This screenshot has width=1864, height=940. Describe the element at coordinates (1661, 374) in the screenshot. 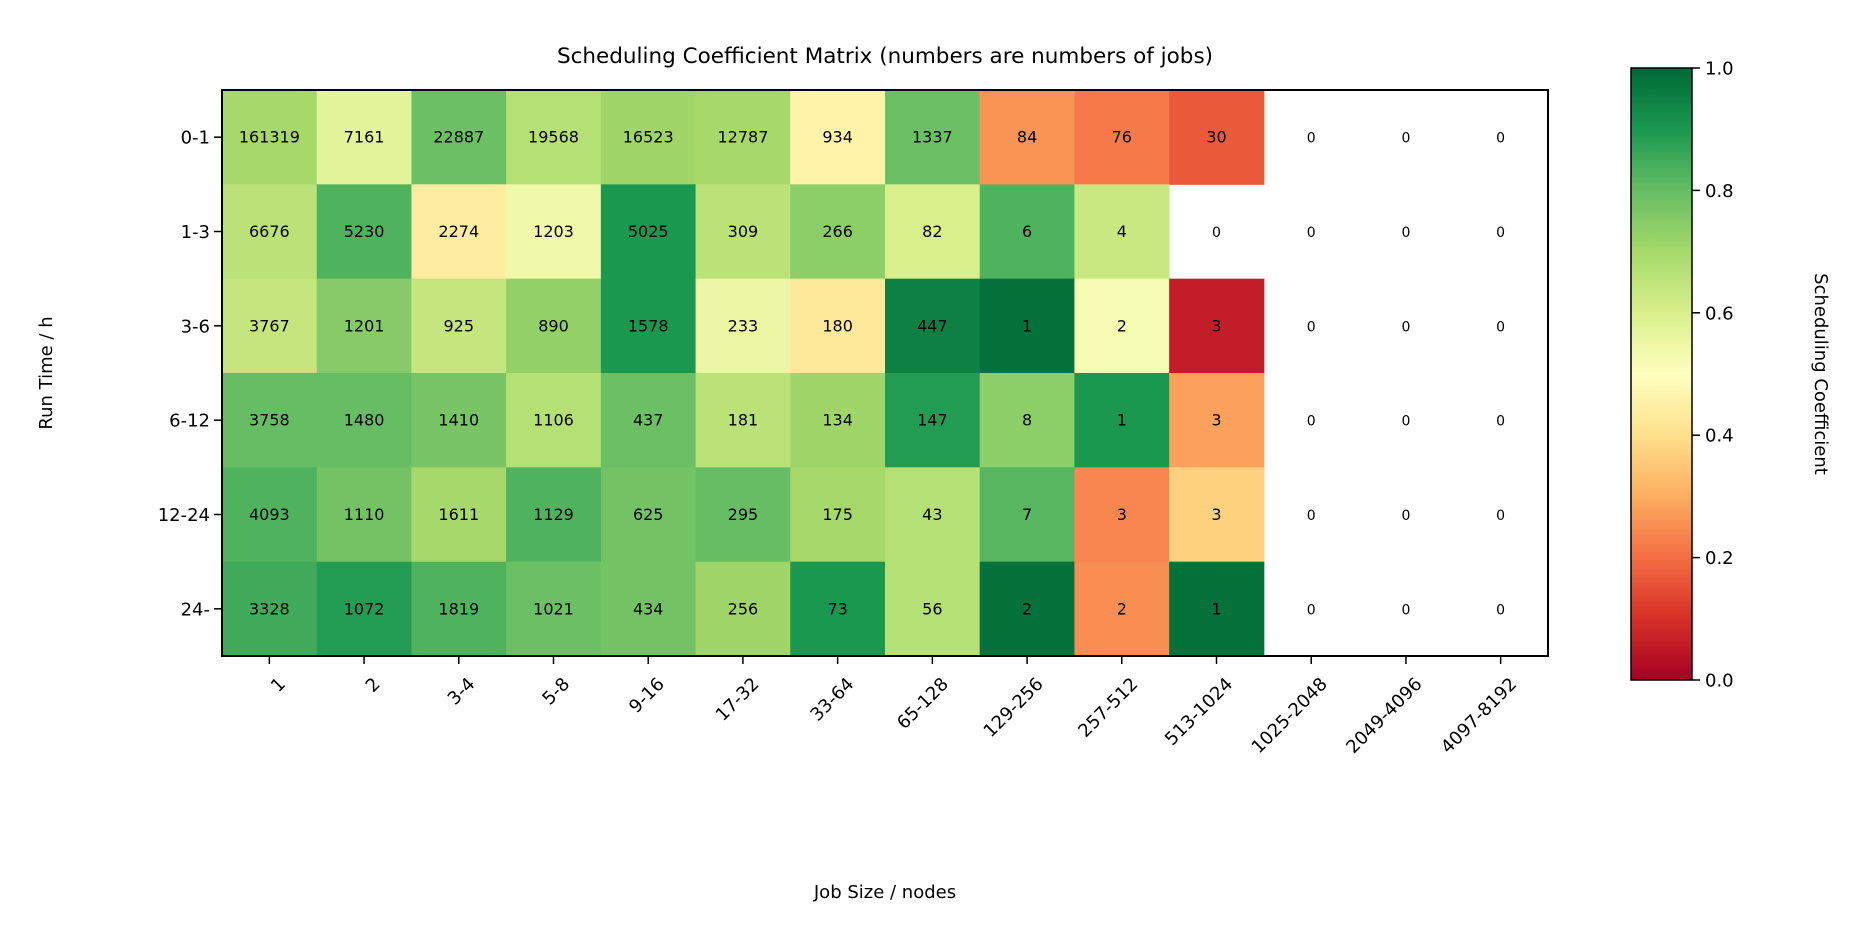

I see `colorbar` at that location.